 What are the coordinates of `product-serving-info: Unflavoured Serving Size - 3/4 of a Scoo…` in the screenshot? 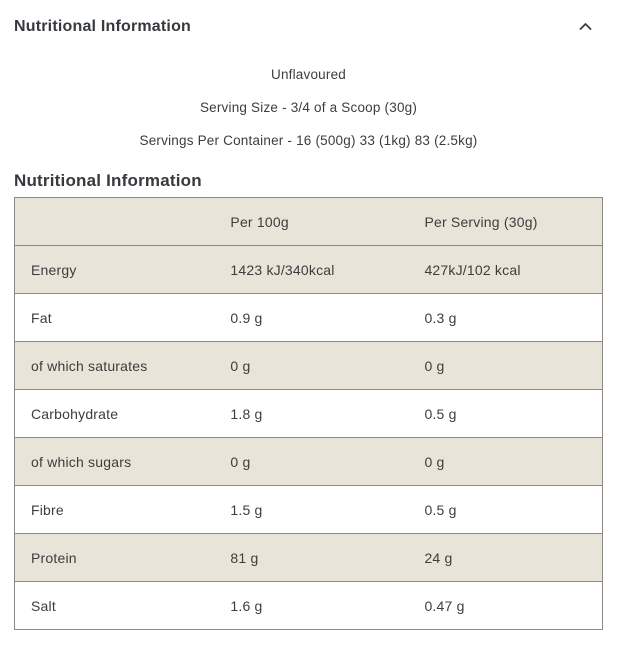 It's located at (308, 108).